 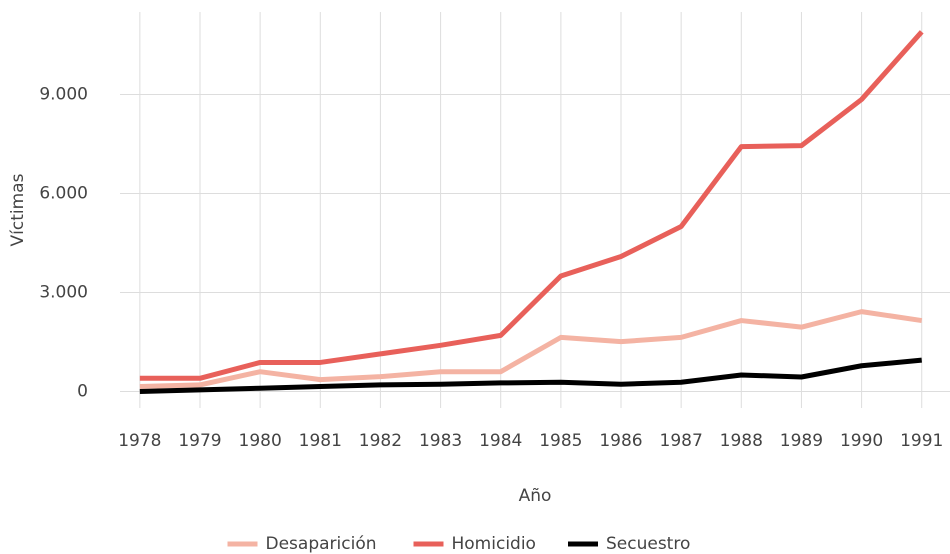 I want to click on x-tick-label: 1983, so click(x=440, y=441).